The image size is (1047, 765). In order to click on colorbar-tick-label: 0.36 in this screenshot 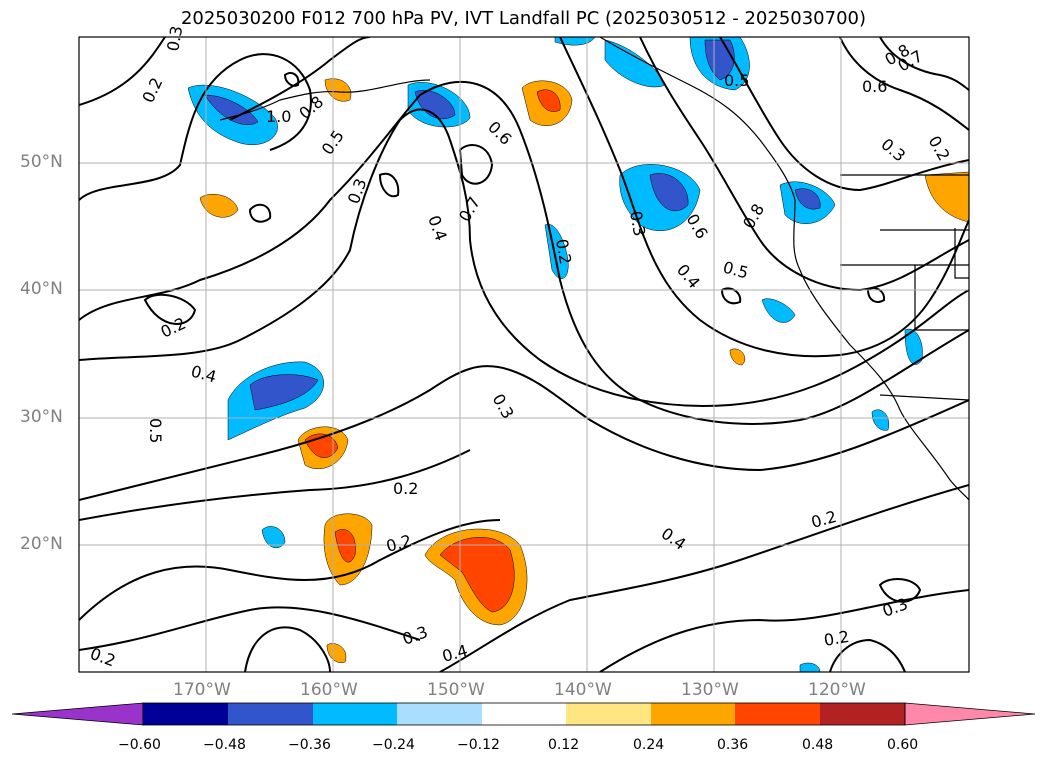, I will do `click(733, 745)`.